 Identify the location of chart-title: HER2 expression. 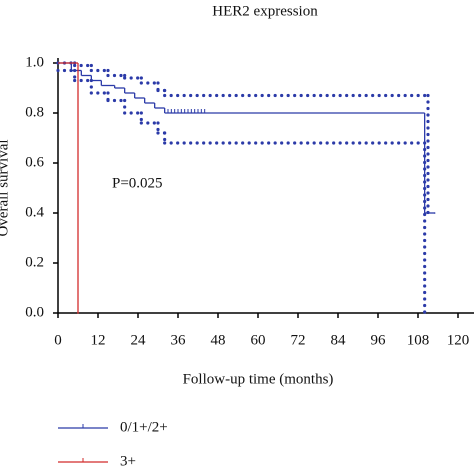
(265, 11).